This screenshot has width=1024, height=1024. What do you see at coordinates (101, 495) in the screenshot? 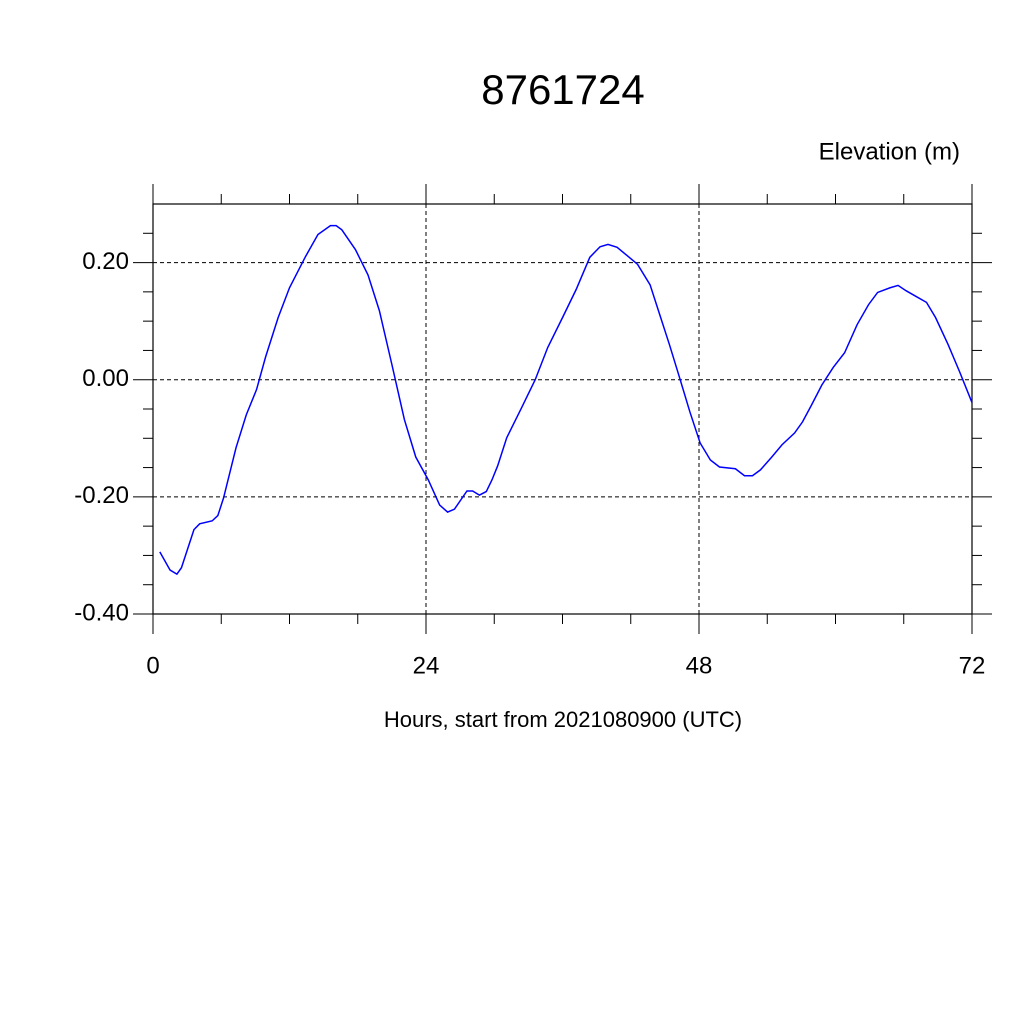
I see `y-tick-label: -0.20` at bounding box center [101, 495].